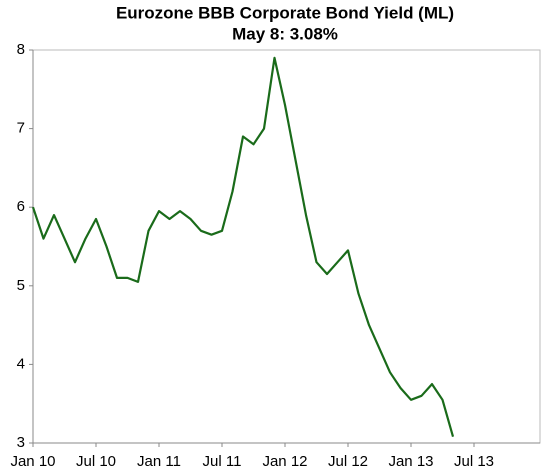 This screenshot has height=473, width=550. What do you see at coordinates (285, 33) in the screenshot?
I see `chart-subtitle: May 8: 3.08%` at bounding box center [285, 33].